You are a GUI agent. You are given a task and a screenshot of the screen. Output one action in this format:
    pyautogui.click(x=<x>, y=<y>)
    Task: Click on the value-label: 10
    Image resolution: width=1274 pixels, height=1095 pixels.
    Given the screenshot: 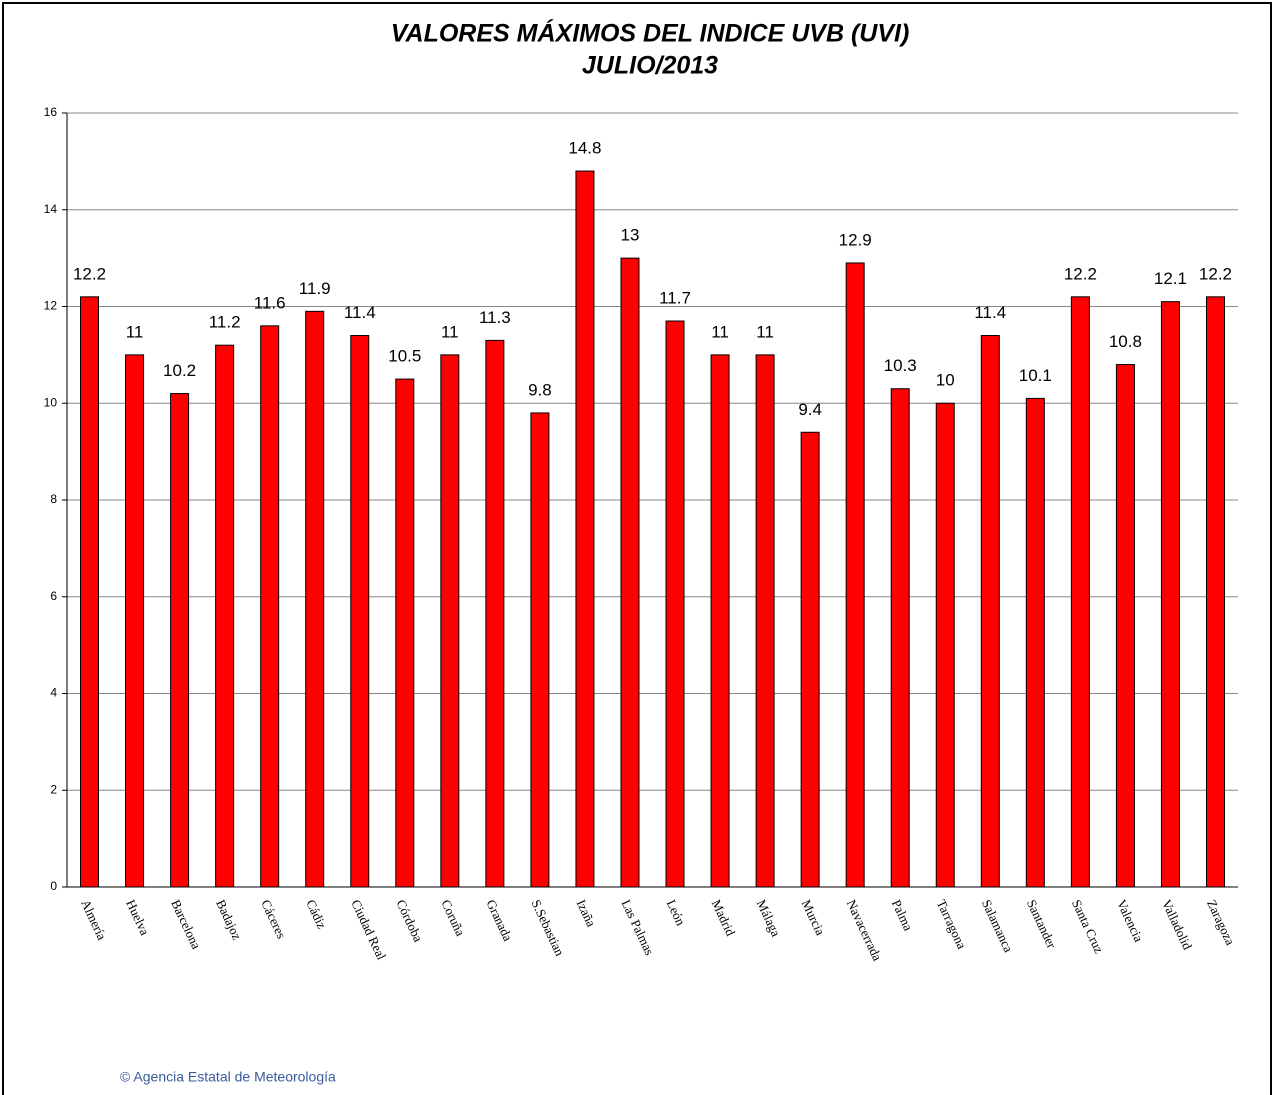 What is the action you would take?
    pyautogui.click(x=945, y=380)
    